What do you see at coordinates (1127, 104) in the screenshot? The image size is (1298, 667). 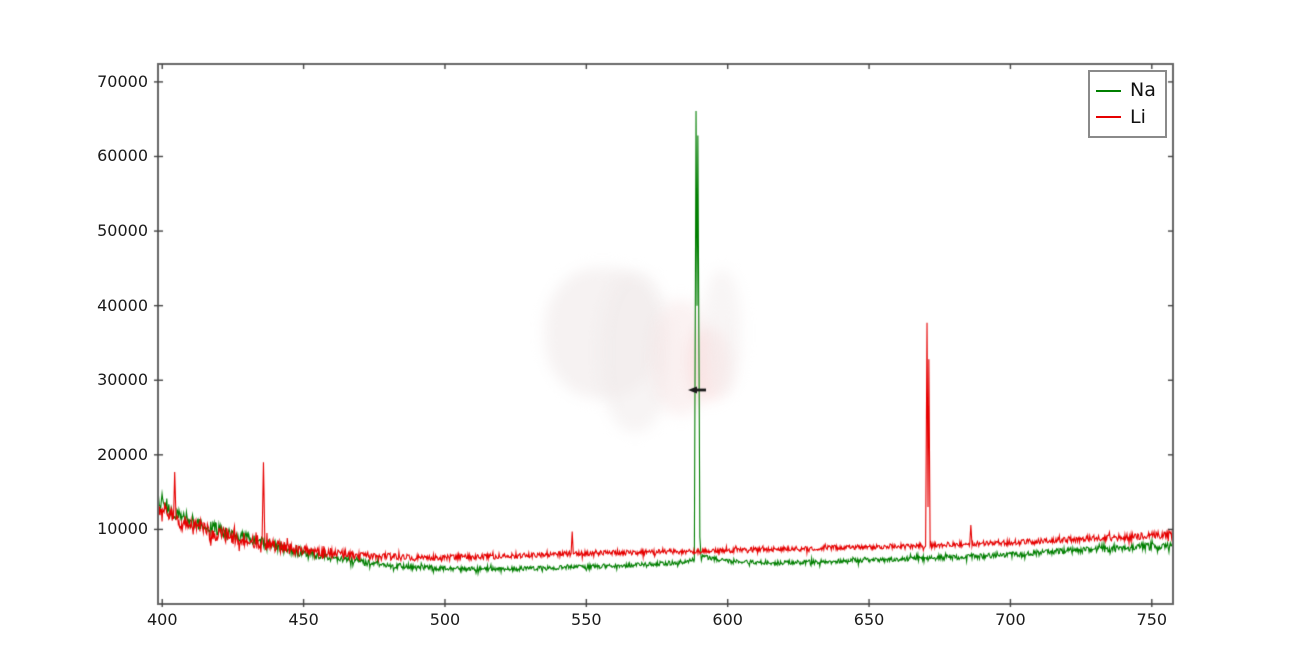 I see `legend: Na Li` at bounding box center [1127, 104].